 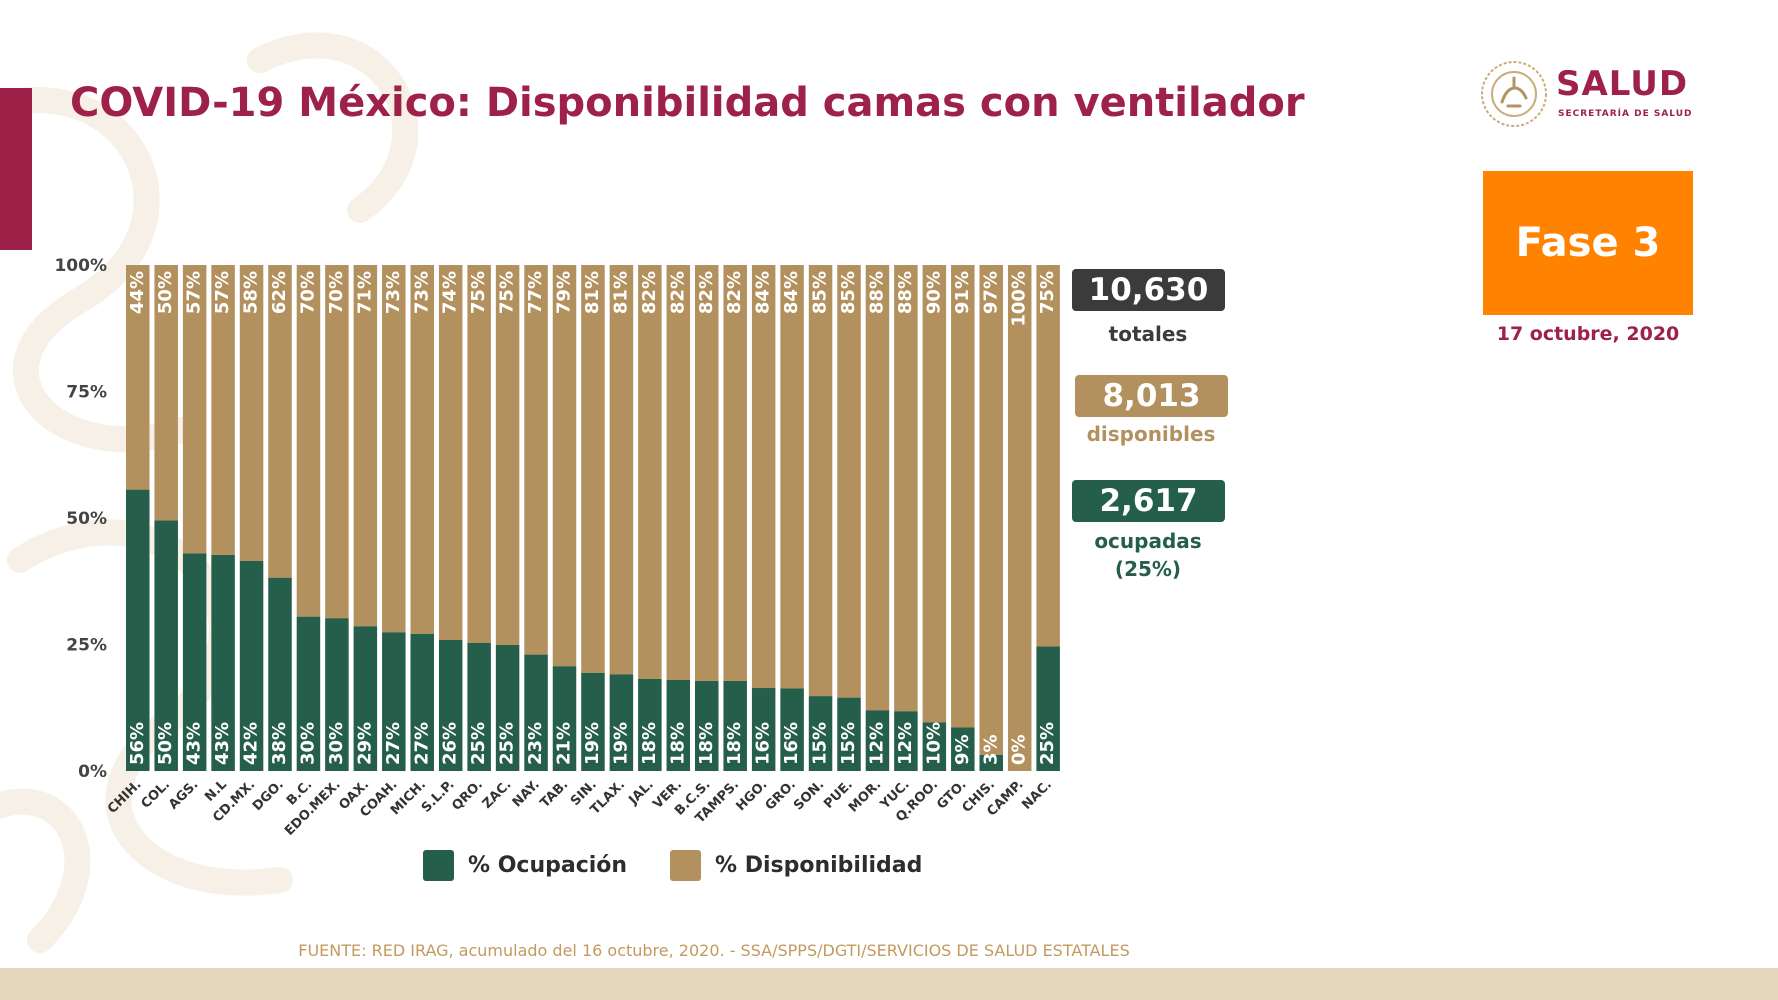 I want to click on occupied-value-label: 42%, so click(x=251, y=743).